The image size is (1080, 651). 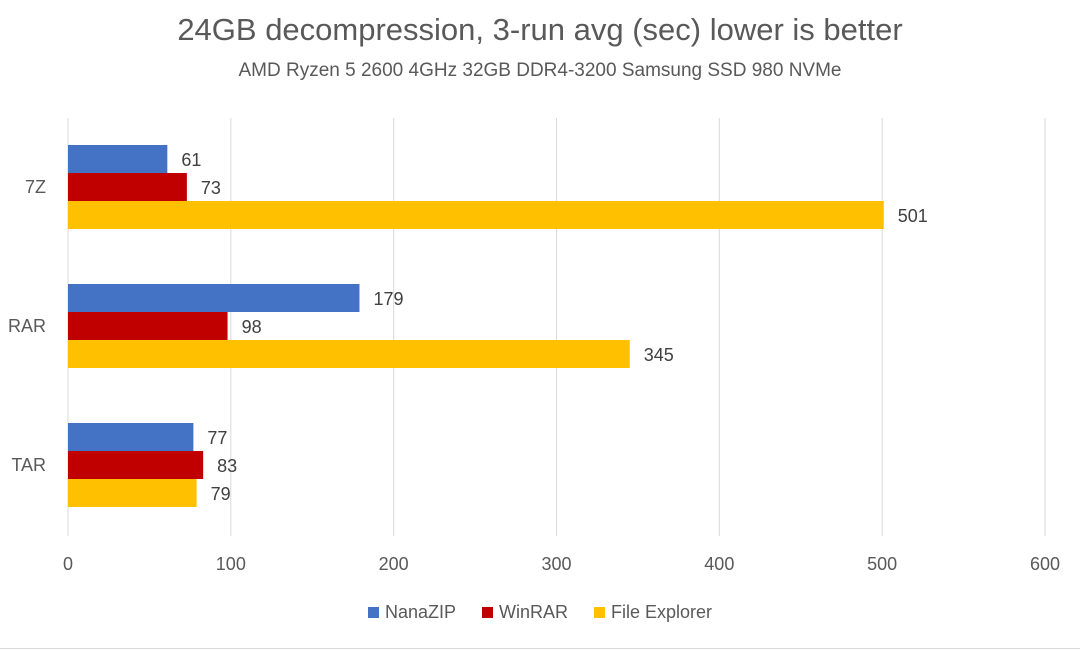 What do you see at coordinates (35, 187) in the screenshot?
I see `category-label-7z: 7Z` at bounding box center [35, 187].